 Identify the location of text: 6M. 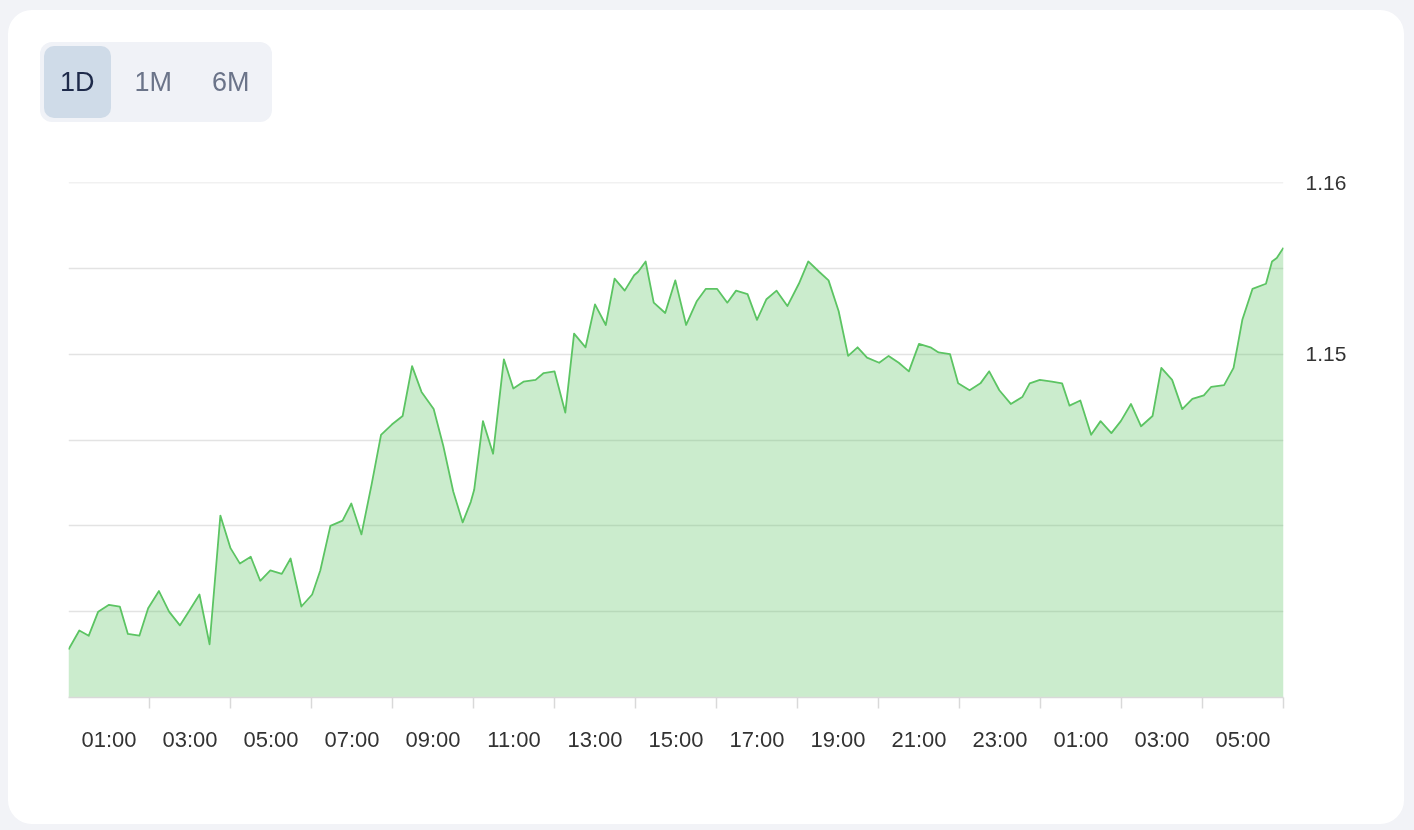
(231, 82).